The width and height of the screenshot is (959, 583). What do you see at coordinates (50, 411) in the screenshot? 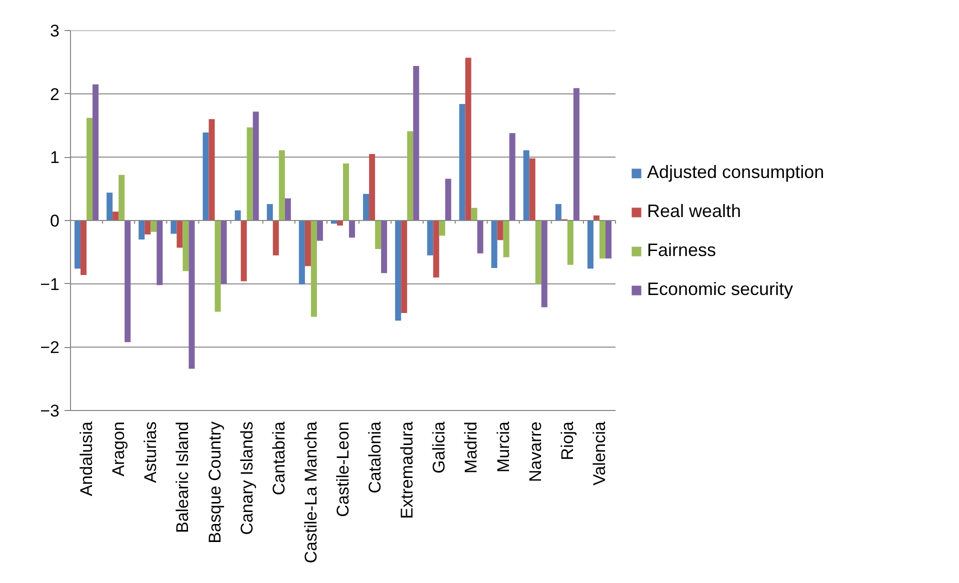
I see `y-tick-label: −3` at bounding box center [50, 411].